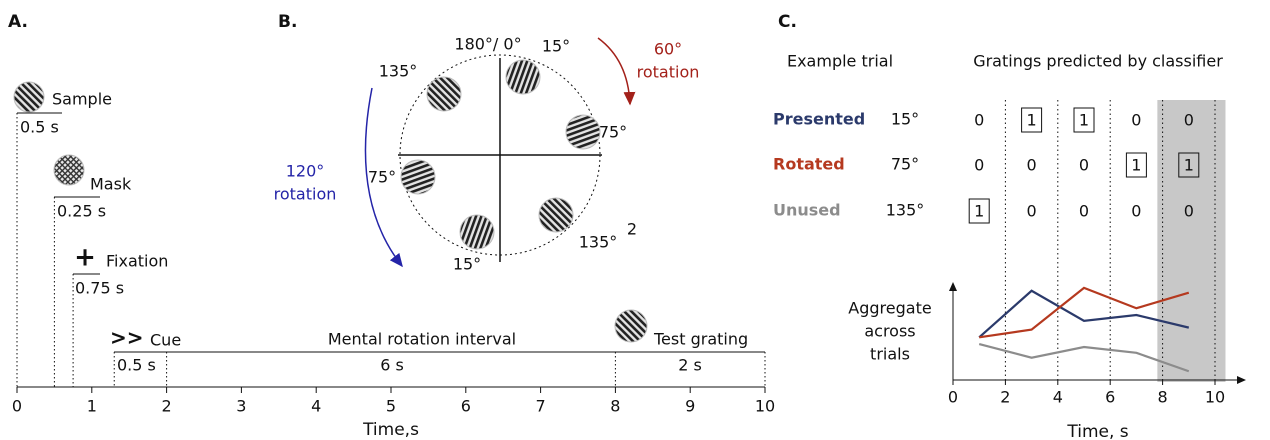 This screenshot has height=440, width=1270. I want to click on angle-label: 180°/ 0°, so click(487, 44).